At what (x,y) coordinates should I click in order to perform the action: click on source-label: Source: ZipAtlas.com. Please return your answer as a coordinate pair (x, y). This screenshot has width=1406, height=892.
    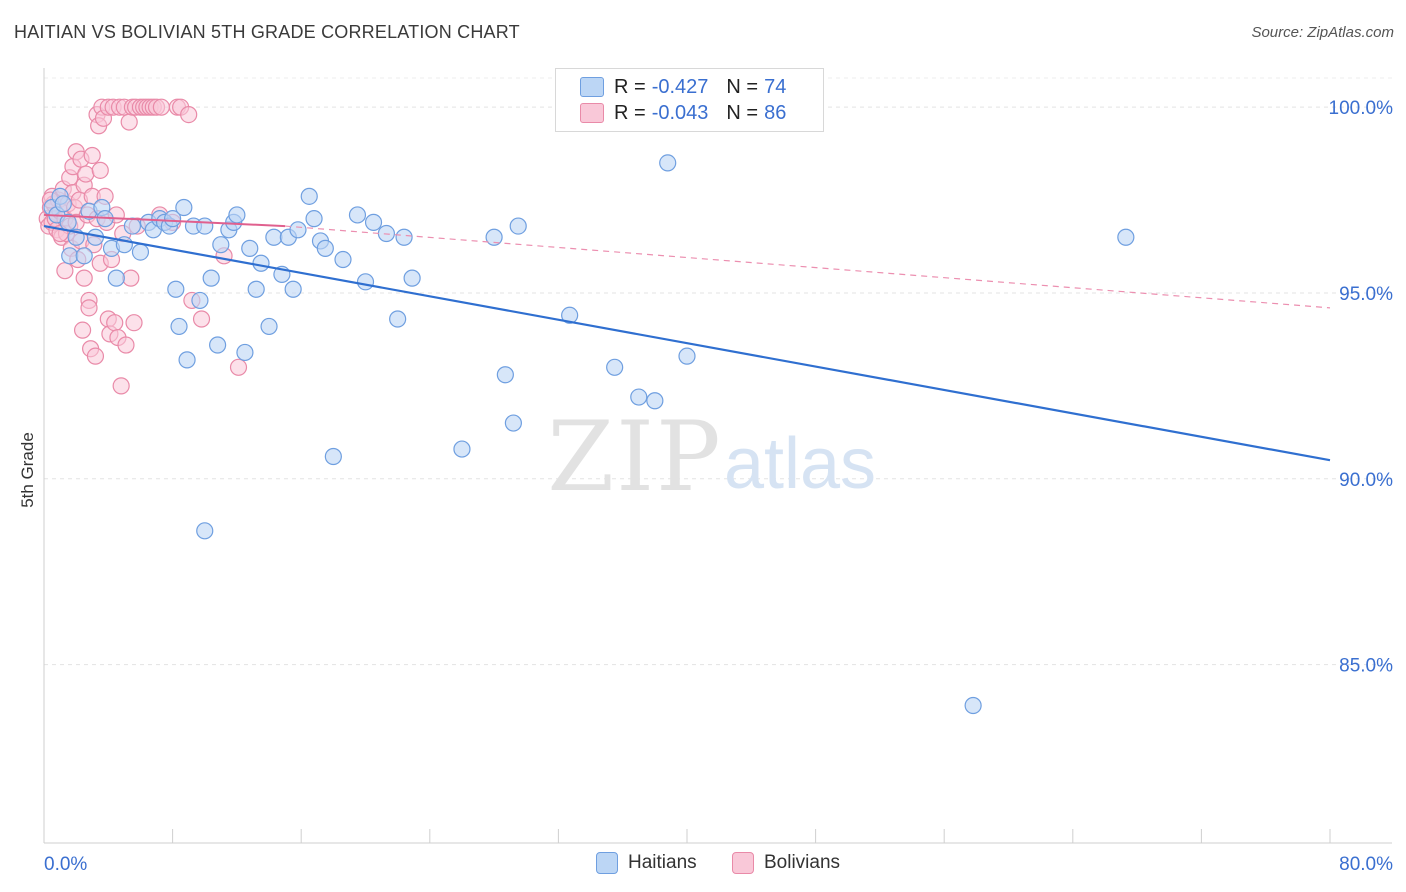
    Looking at the image, I should click on (1322, 32).